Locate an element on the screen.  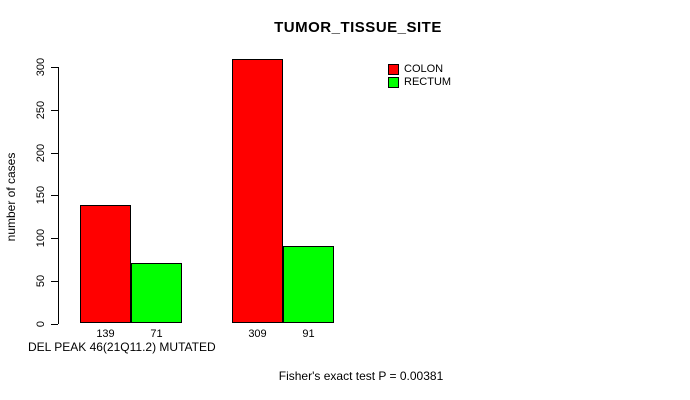
y-axis-tick-label: 300 is located at coordinates (41, 67).